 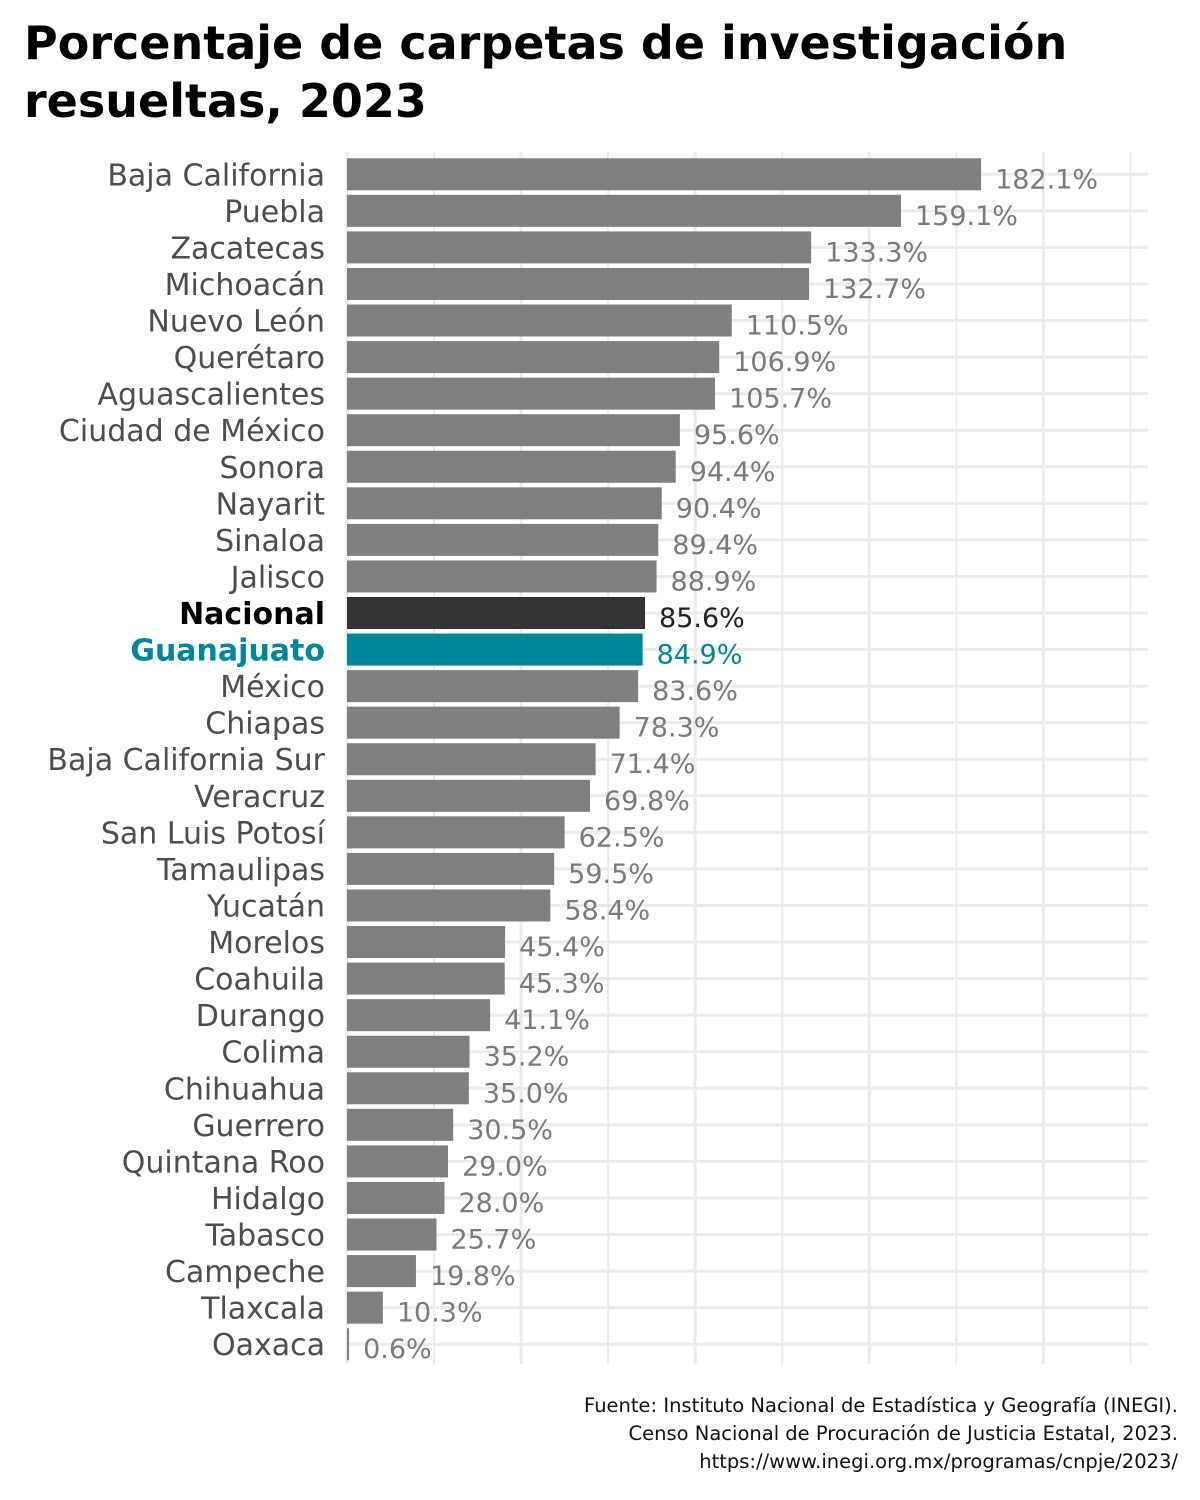 I want to click on value-label: 45.4%, so click(x=562, y=947).